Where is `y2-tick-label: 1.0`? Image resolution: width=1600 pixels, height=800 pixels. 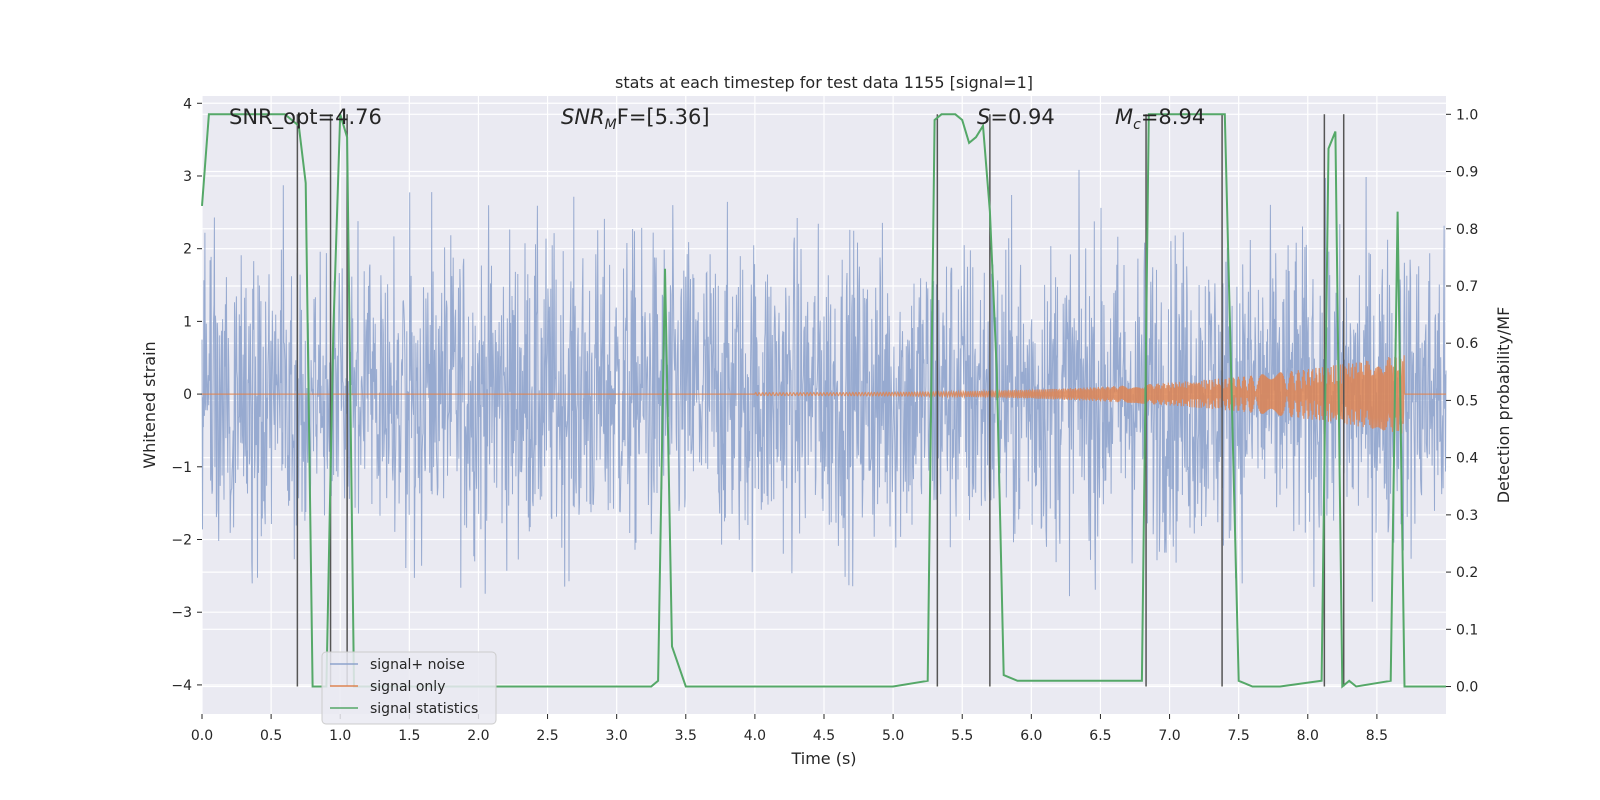
y2-tick-label: 1.0 is located at coordinates (1467, 115).